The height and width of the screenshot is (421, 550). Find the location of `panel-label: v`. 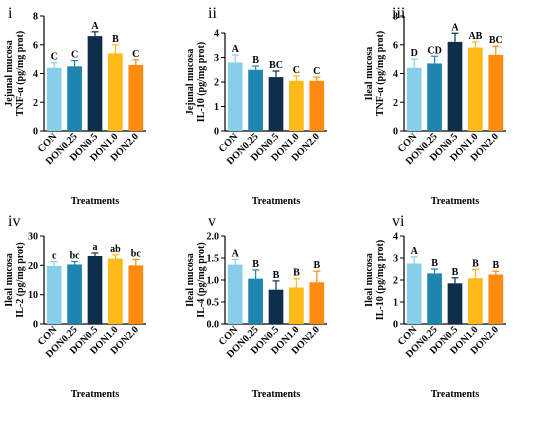

panel-label: v is located at coordinates (212, 221).